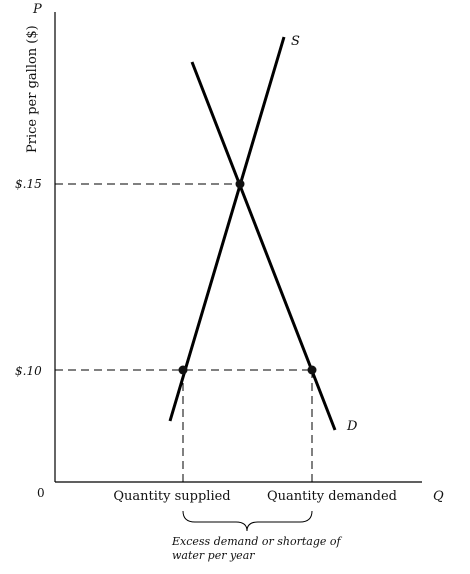 The width and height of the screenshot is (470, 574). Describe the element at coordinates (247, 521) in the screenshot. I see `shortage-brace` at that location.